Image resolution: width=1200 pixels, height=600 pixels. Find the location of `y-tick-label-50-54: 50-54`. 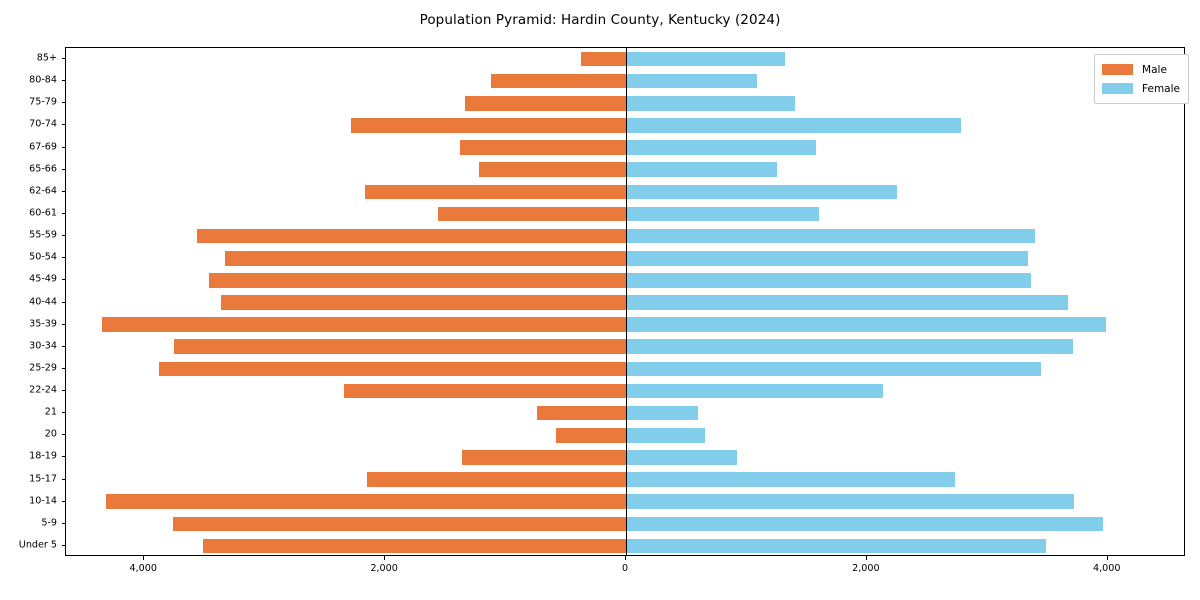

y-tick-label-50-54: 50-54 is located at coordinates (43, 257).